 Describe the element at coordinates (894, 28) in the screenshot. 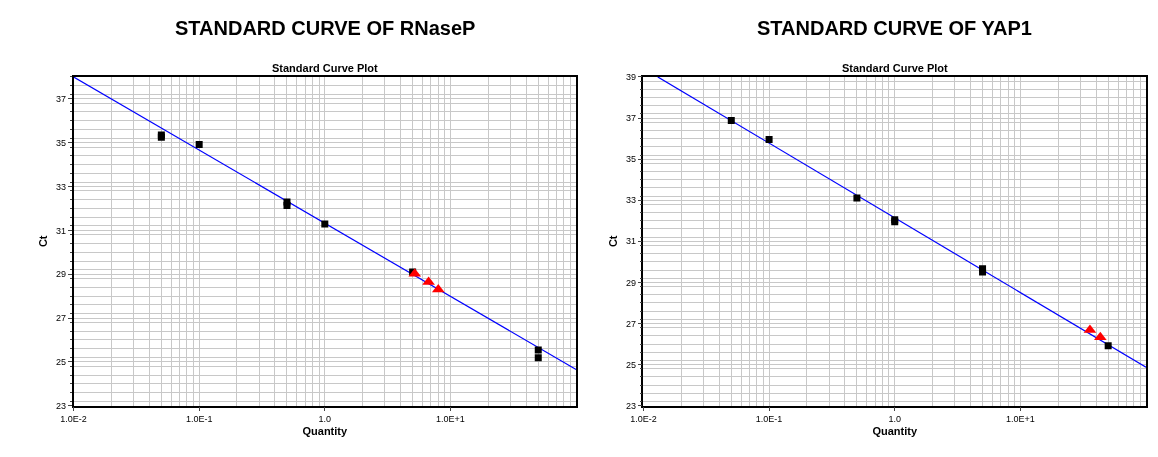

I see `chart-title: STANDARD CURVE OF YAP1` at that location.